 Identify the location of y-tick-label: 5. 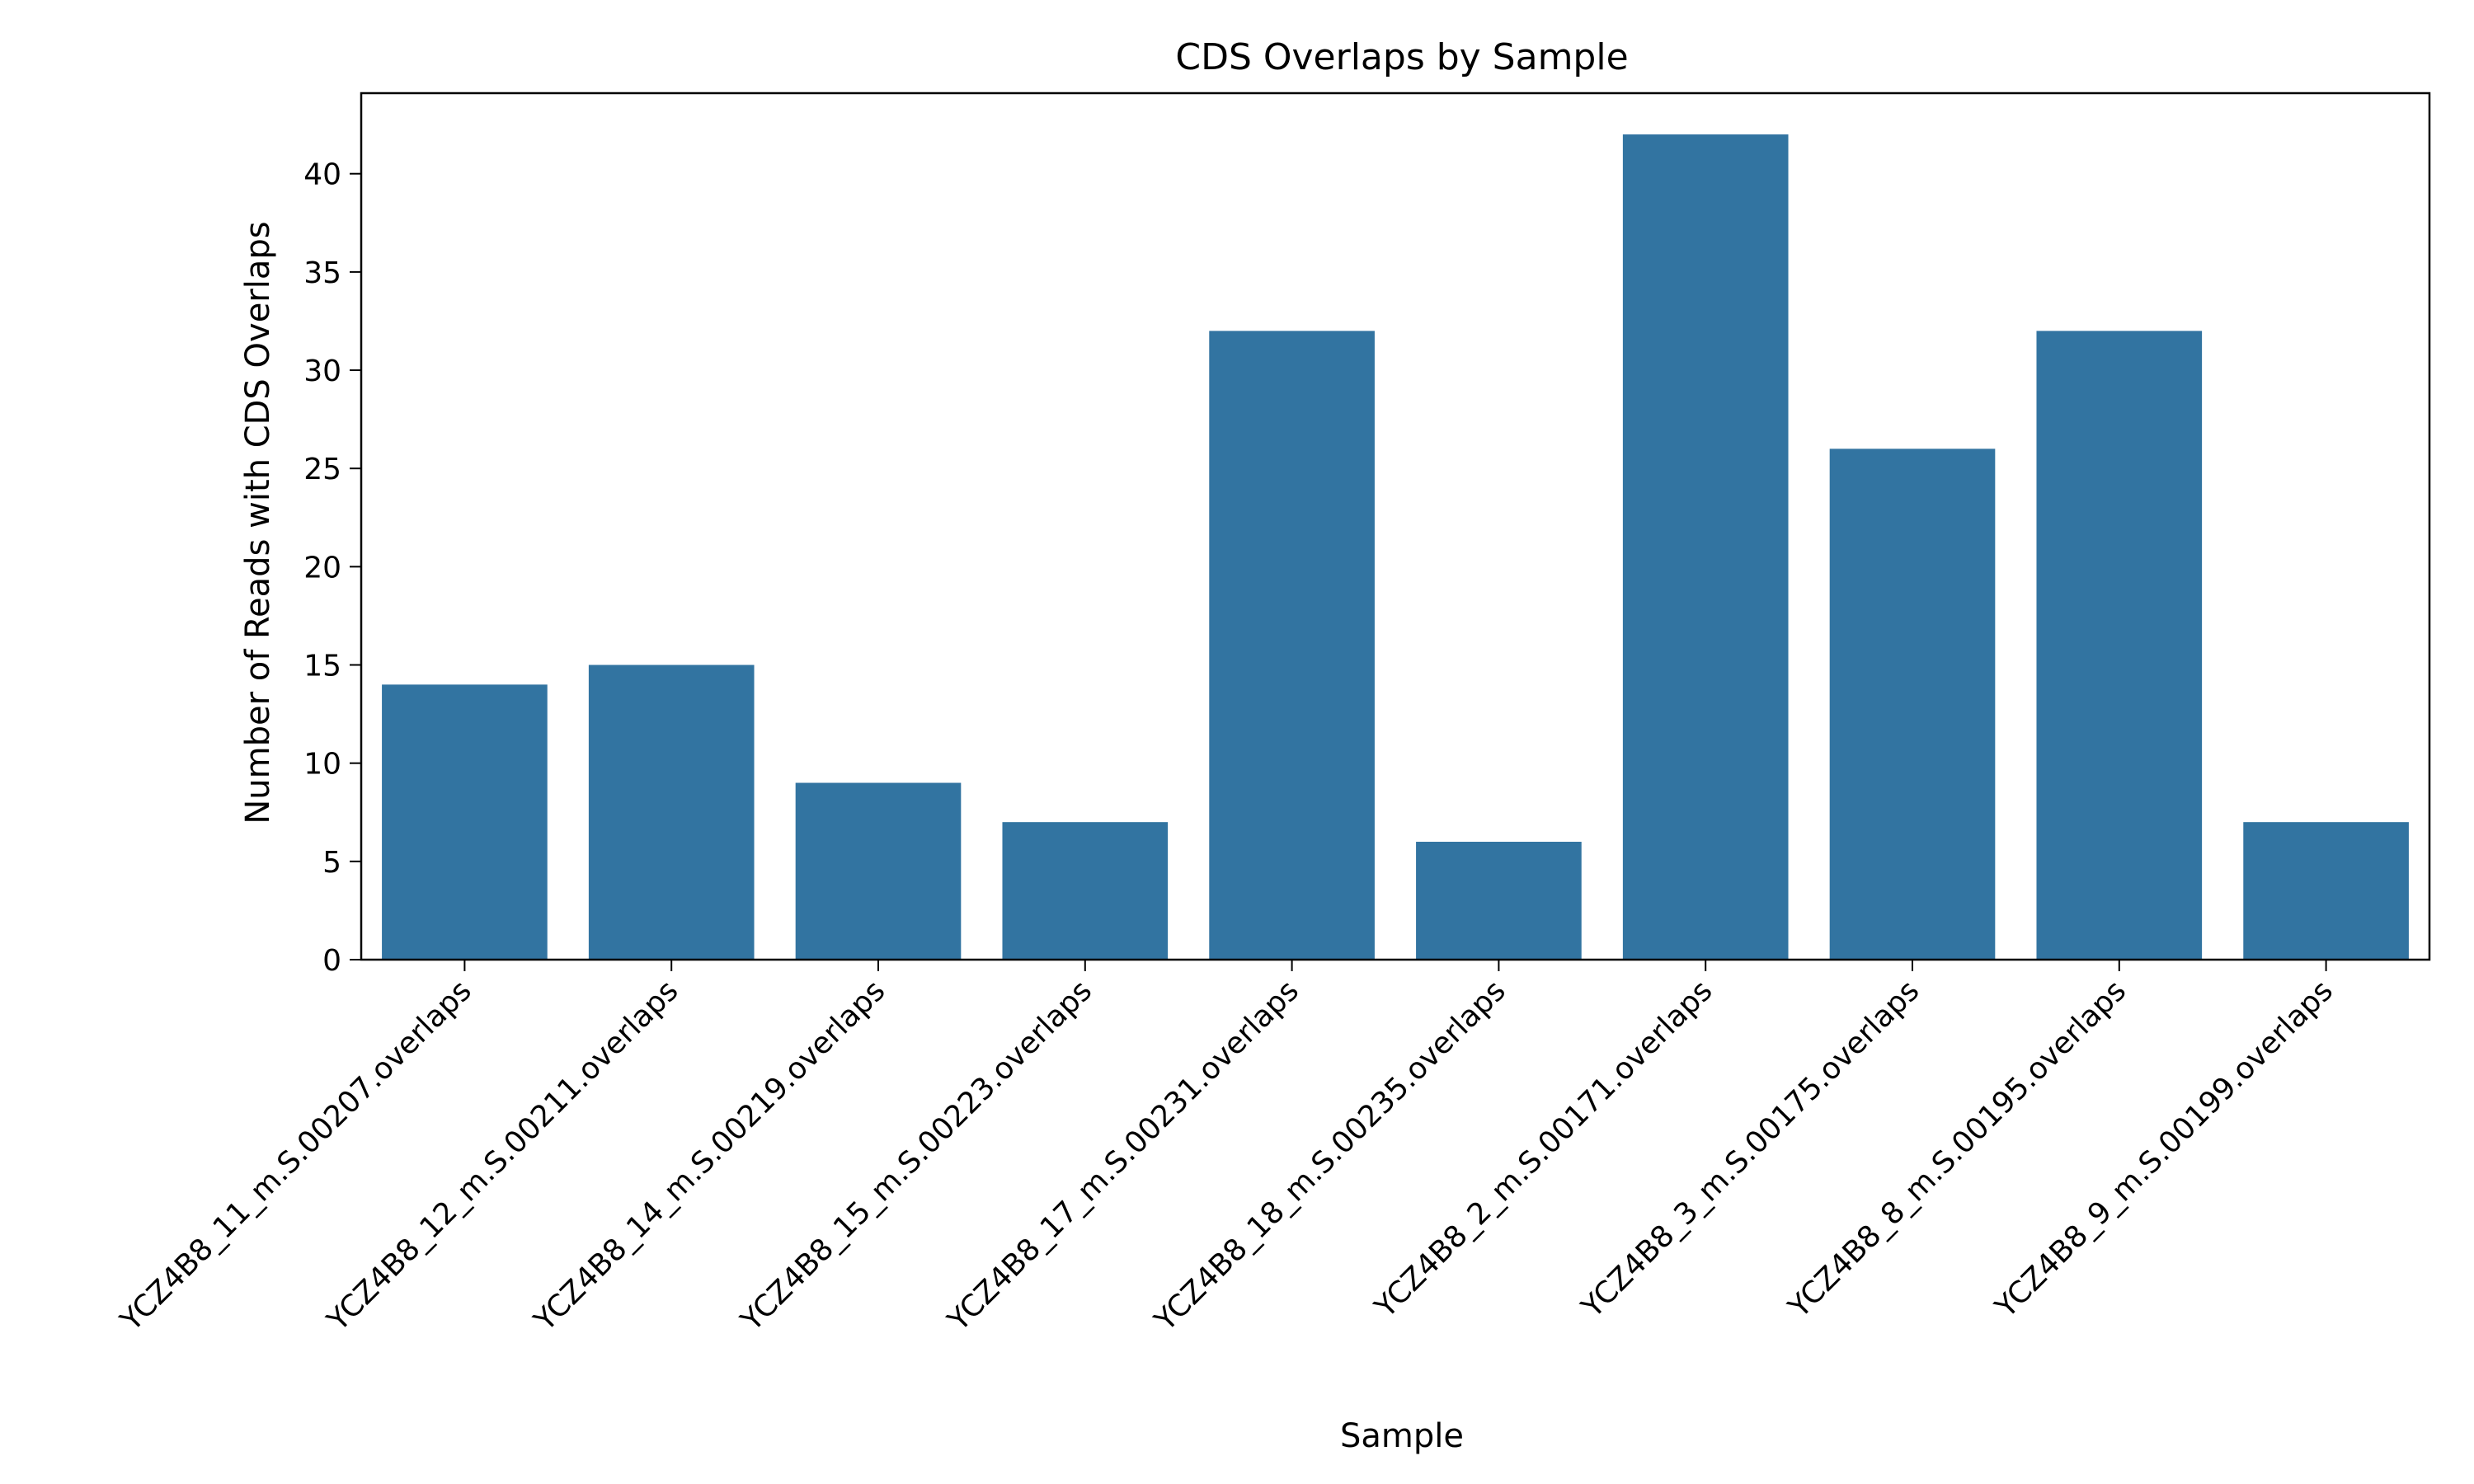
(331, 863).